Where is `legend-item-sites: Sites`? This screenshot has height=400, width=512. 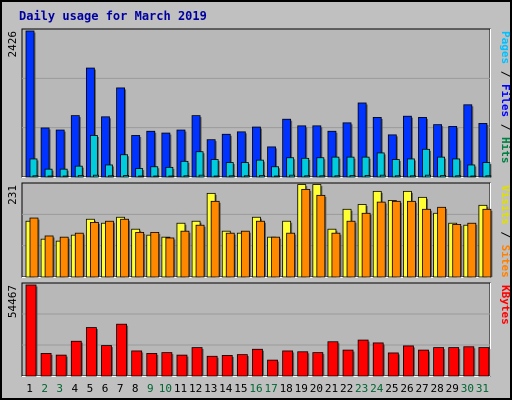
legend-item-sites: Sites is located at coordinates (504, 261).